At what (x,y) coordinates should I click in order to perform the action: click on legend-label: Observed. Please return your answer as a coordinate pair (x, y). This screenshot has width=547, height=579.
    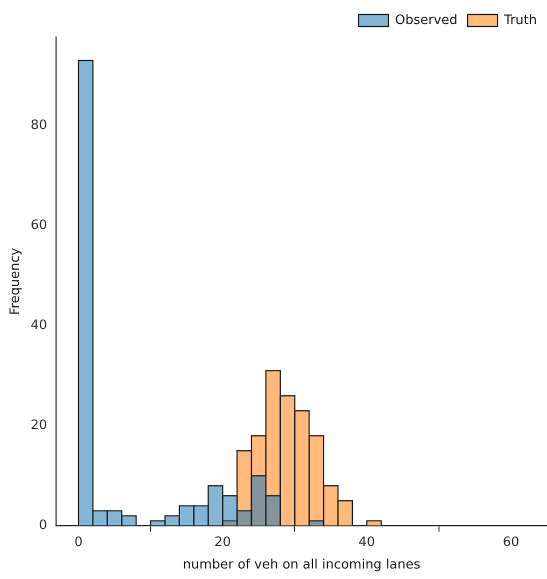
    Looking at the image, I should click on (426, 20).